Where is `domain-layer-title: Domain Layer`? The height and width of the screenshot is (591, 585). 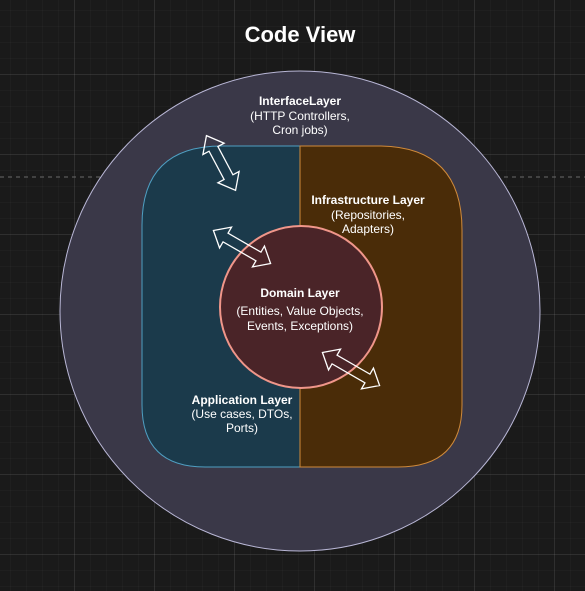 domain-layer-title: Domain Layer is located at coordinates (300, 293).